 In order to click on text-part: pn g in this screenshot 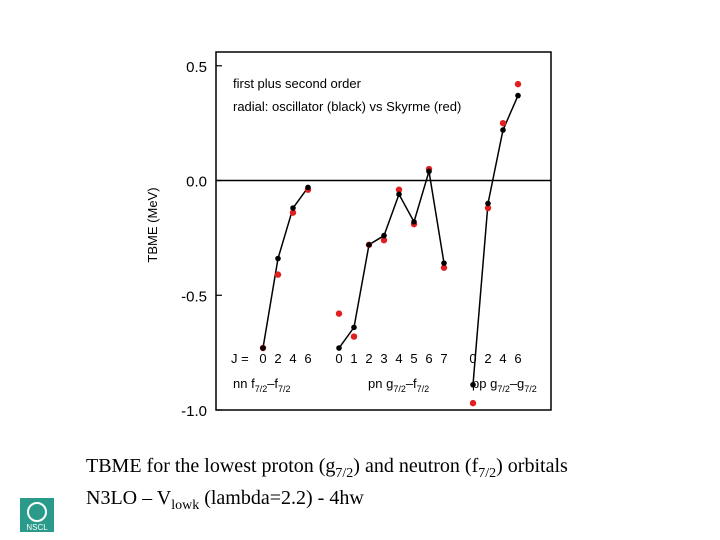, I will do `click(380, 383)`.